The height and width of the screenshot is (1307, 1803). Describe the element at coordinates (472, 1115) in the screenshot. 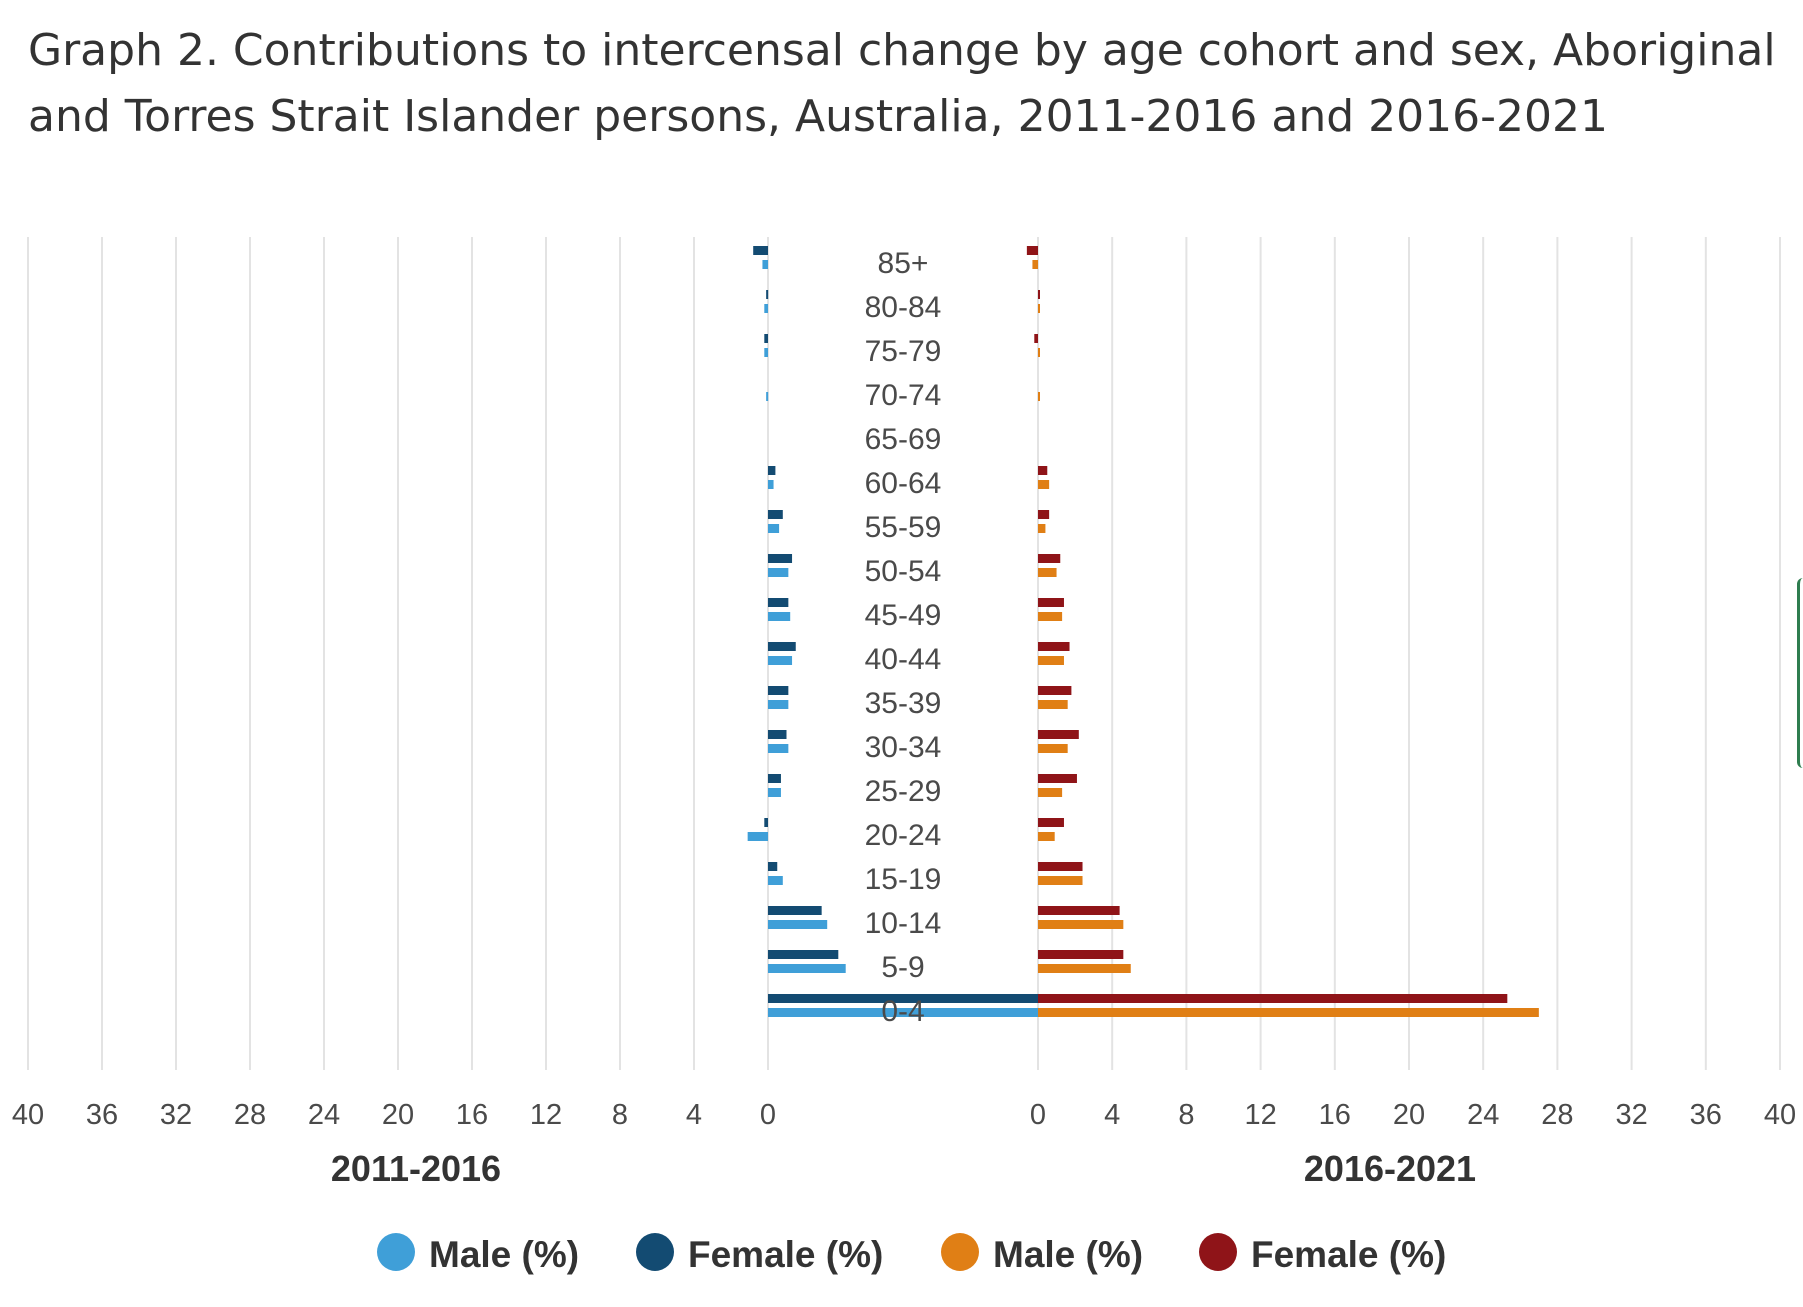

I see `x-tick-label: 16` at that location.